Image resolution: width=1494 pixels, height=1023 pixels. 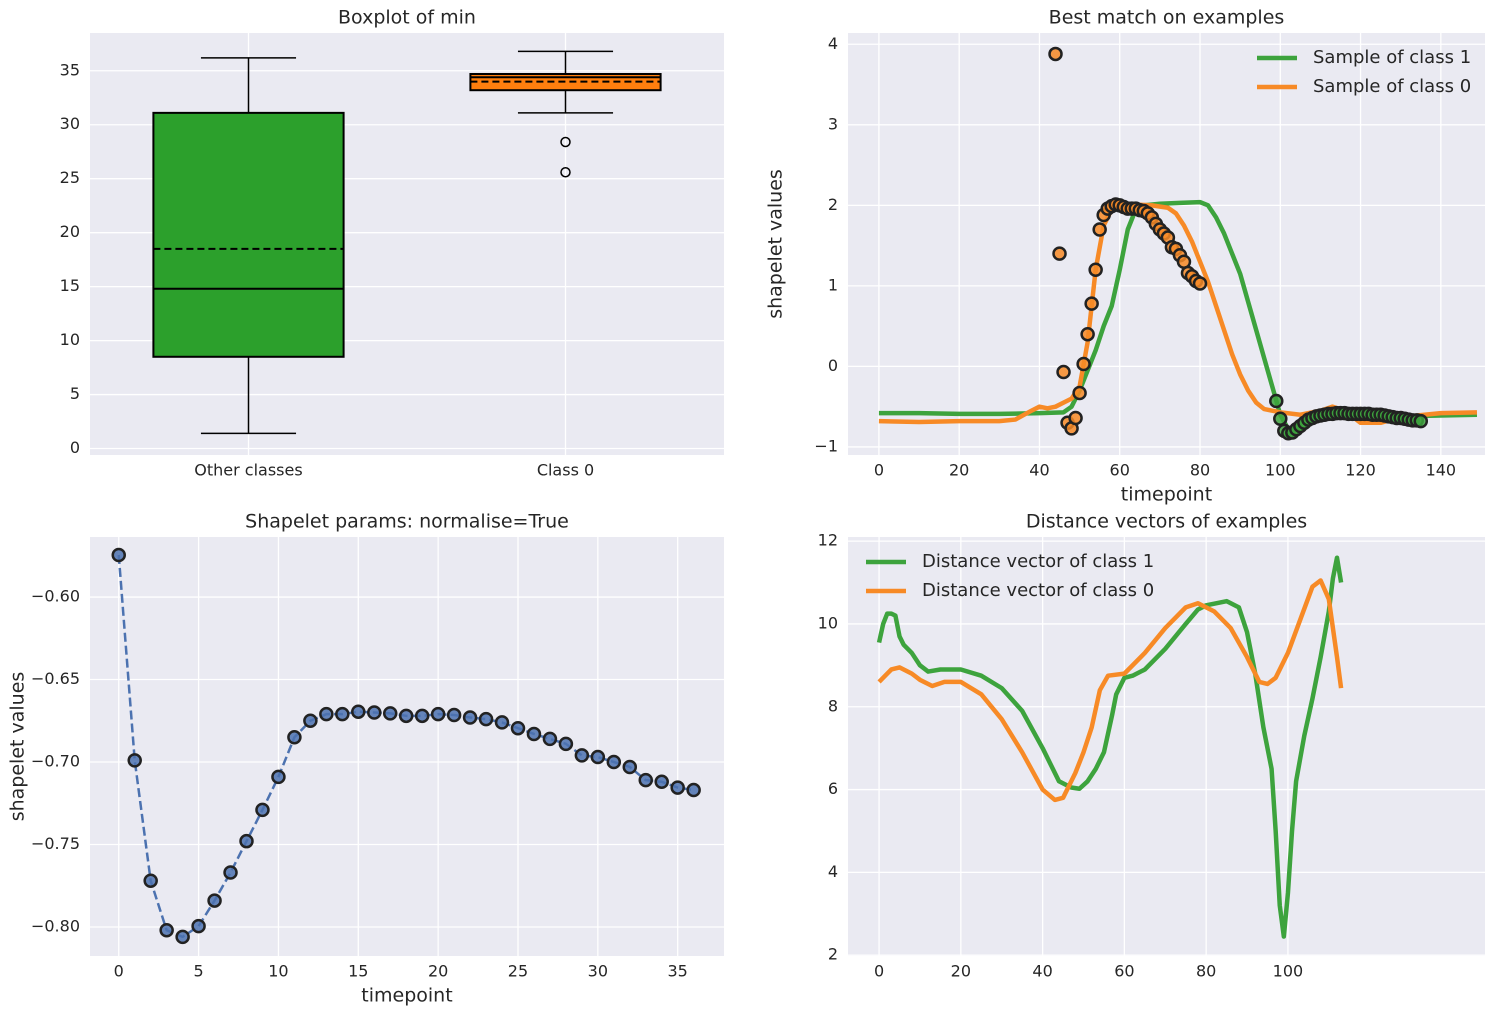 I want to click on y-tick-label: 8, so click(x=833, y=705).